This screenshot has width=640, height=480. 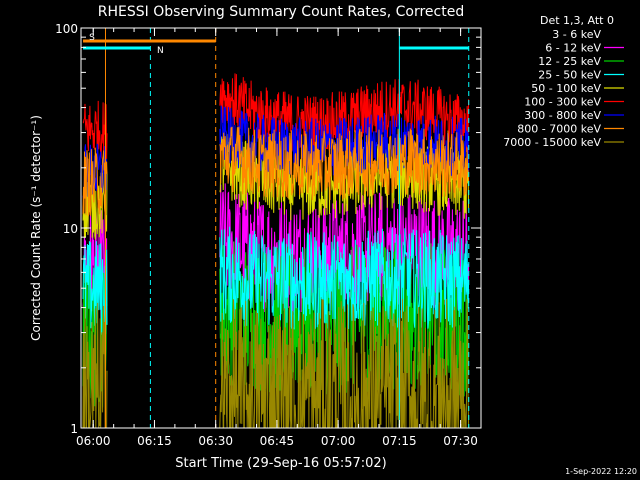 I want to click on legend-title: Det 1,3, Att 0, so click(x=577, y=20).